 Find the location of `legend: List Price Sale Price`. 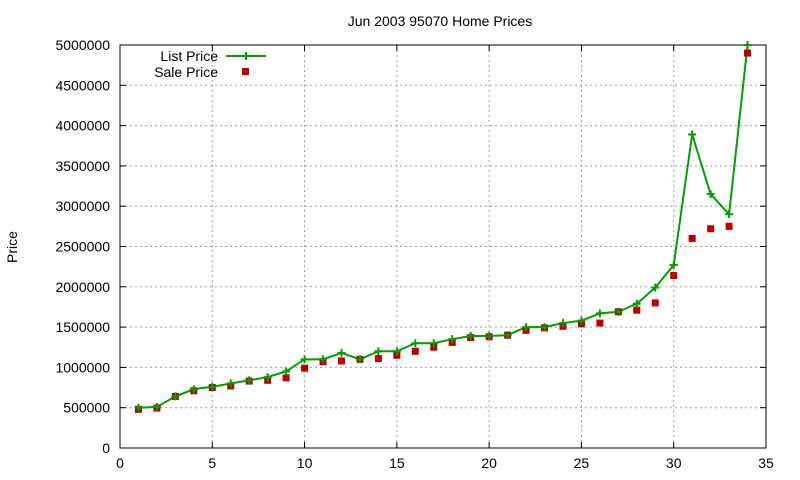

legend: List Price Sale Price is located at coordinates (210, 64).